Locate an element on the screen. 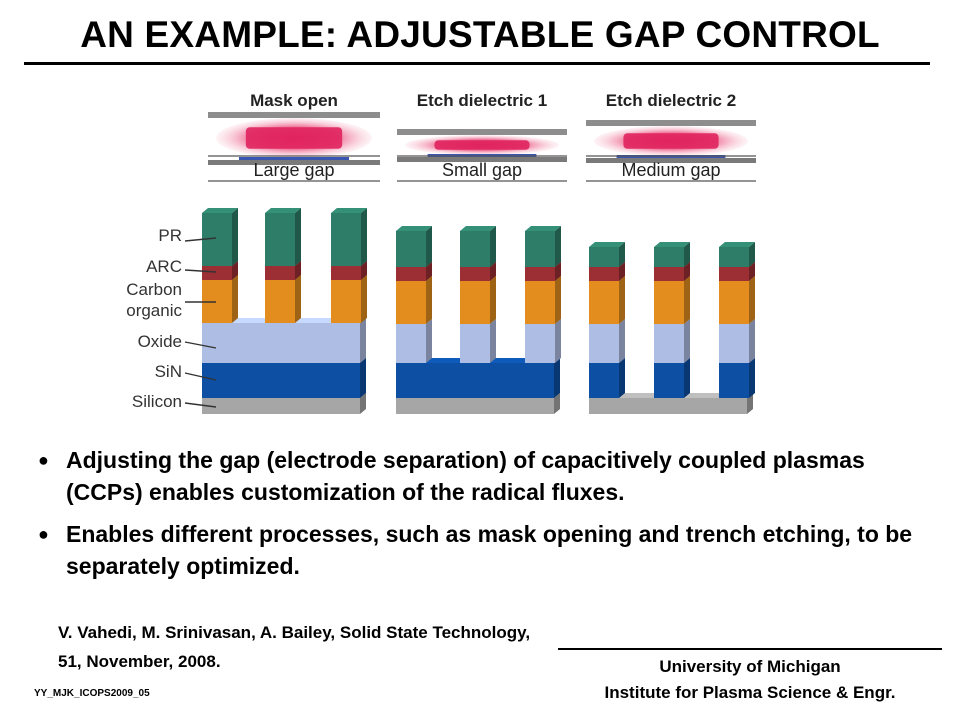  chamber-heading: Mask open is located at coordinates (294, 100).